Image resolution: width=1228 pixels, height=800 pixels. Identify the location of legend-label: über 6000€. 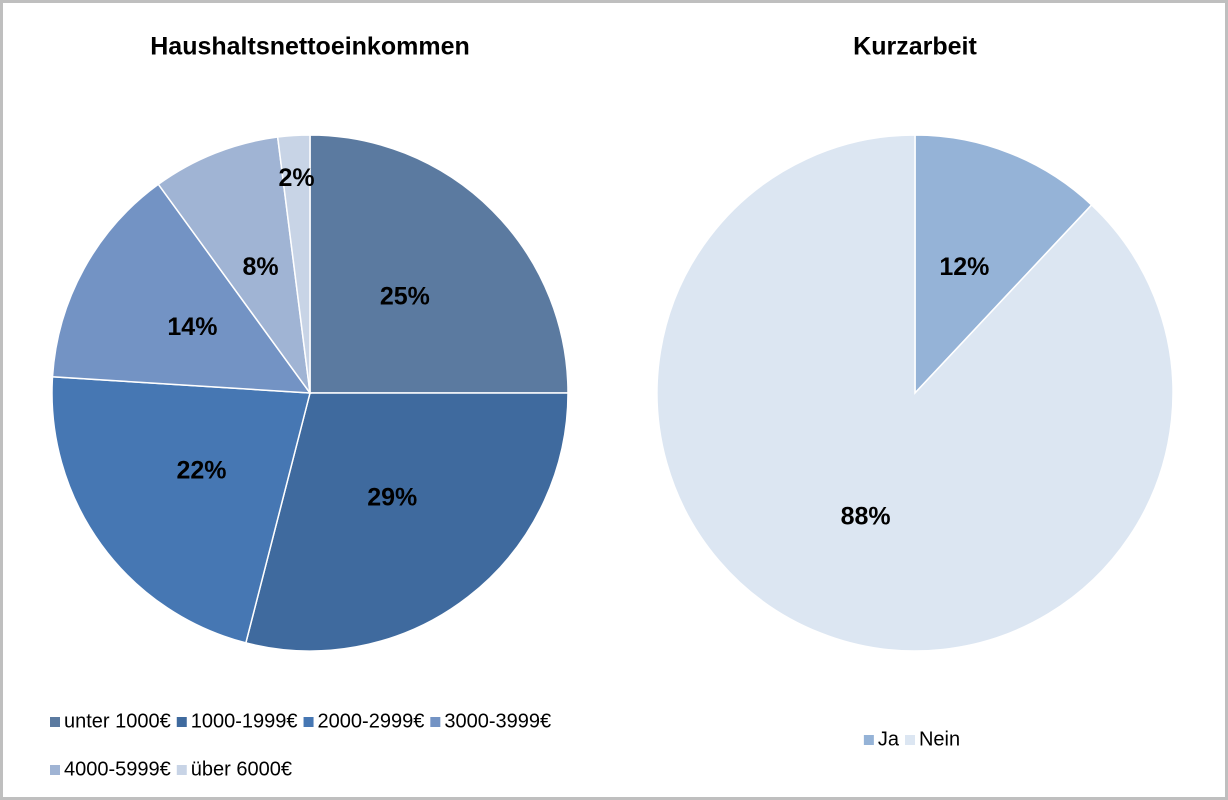
(241, 769).